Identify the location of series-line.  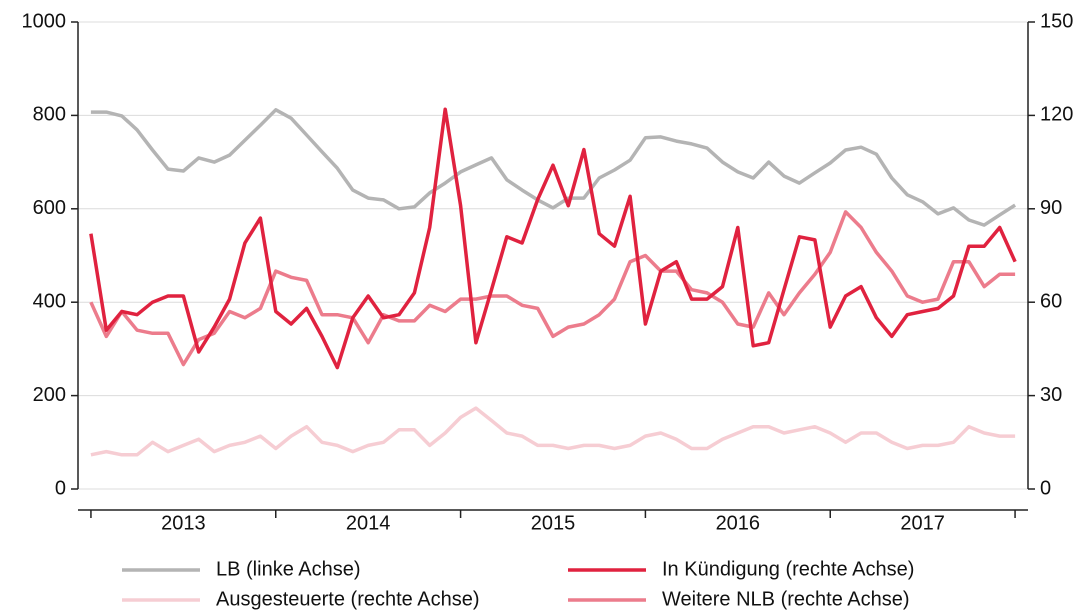
(553, 431).